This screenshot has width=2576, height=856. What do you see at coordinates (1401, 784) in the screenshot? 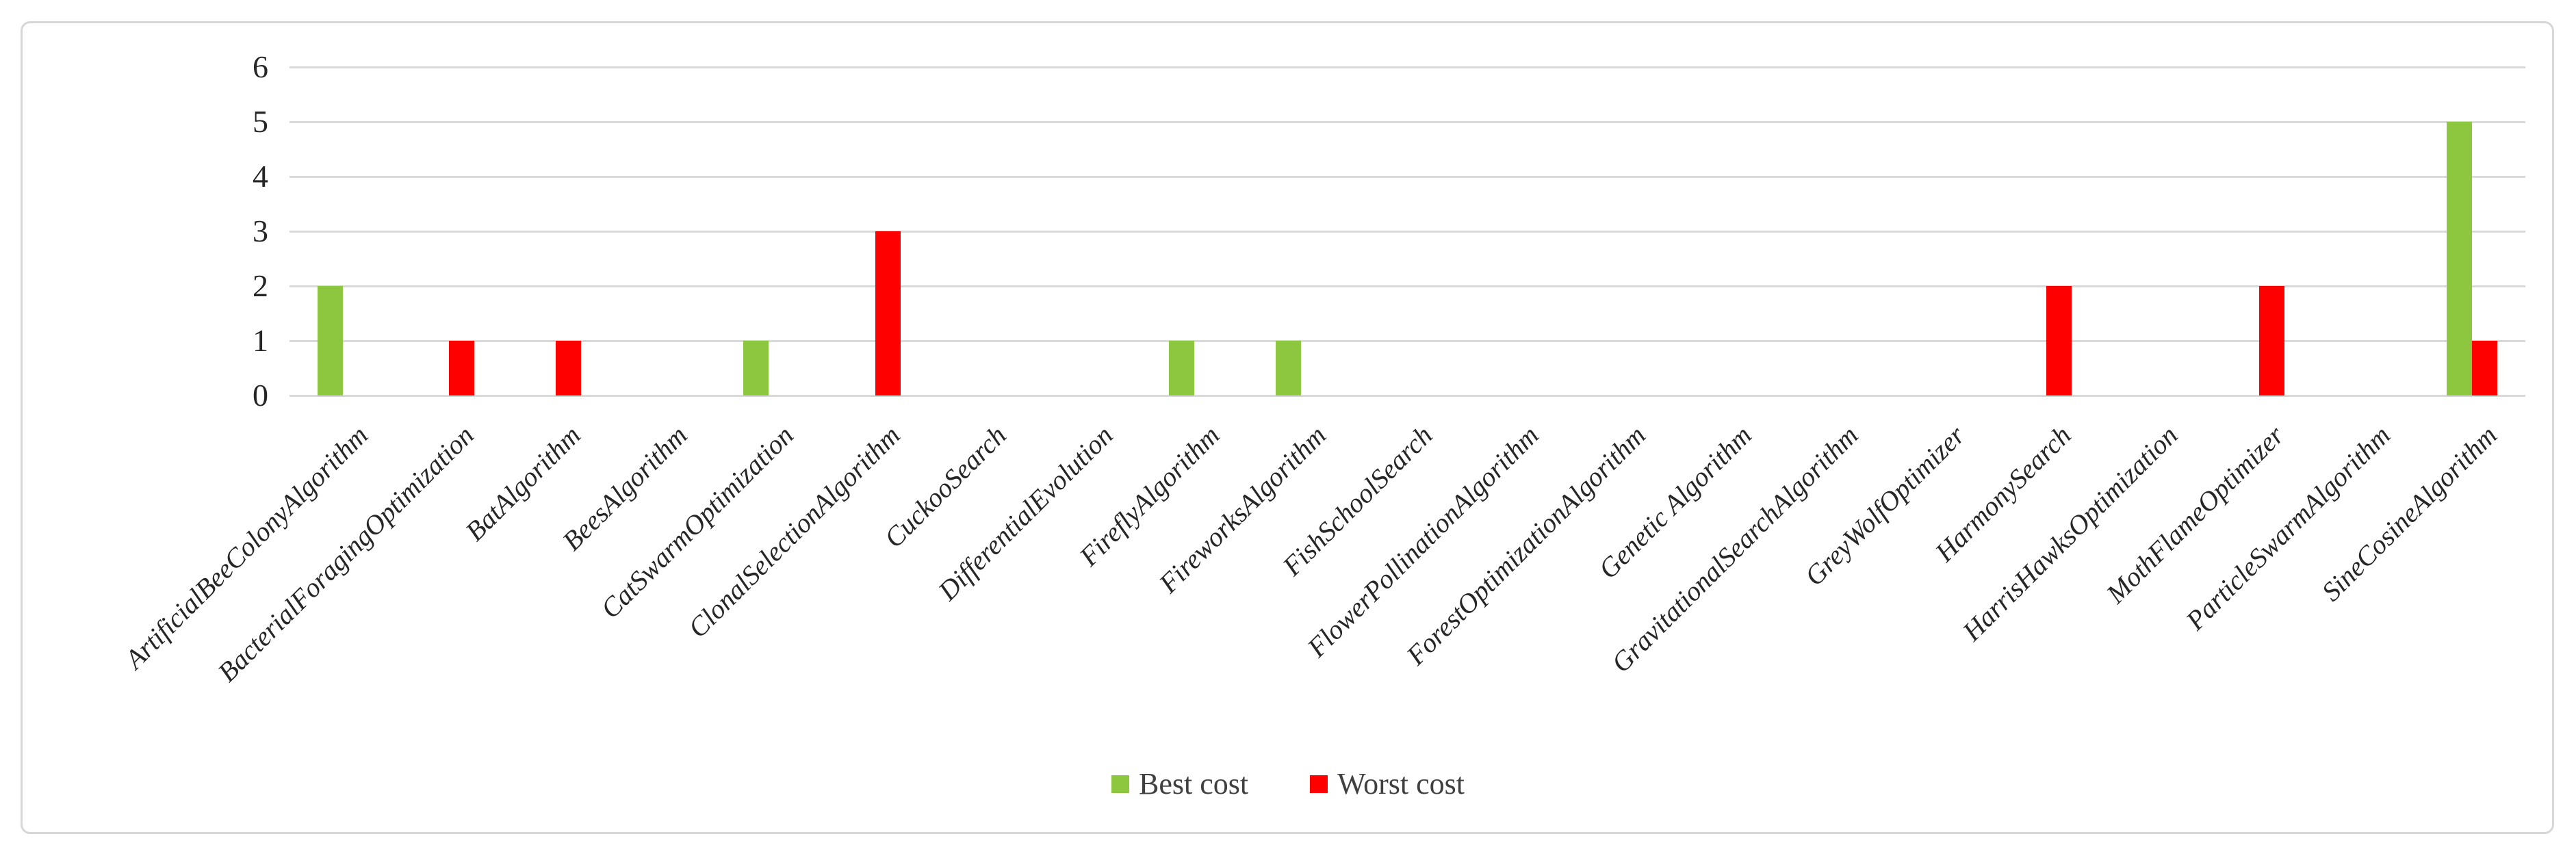
I see `legend-label: Worst cost` at bounding box center [1401, 784].